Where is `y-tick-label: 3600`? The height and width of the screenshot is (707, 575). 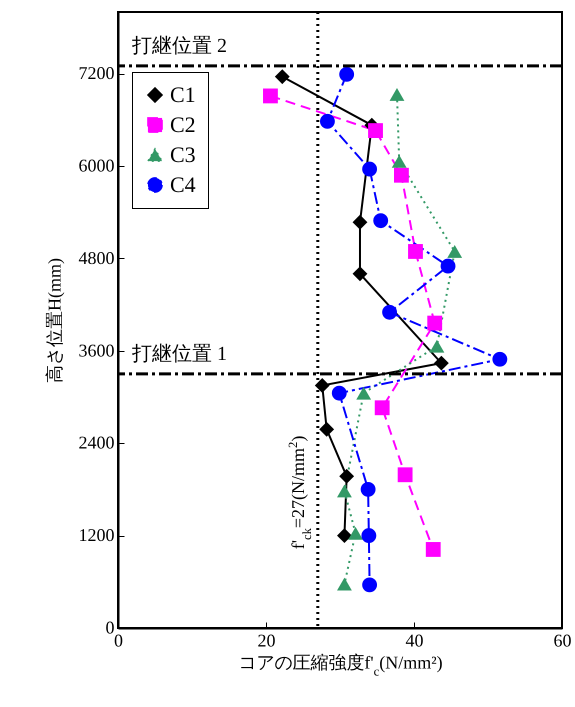 y-tick-label: 3600 is located at coordinates (96, 350).